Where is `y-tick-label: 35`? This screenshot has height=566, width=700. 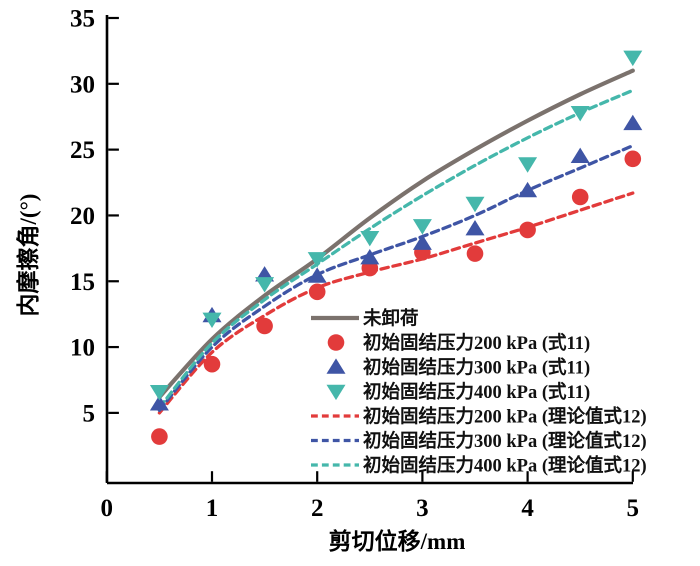
y-tick-label: 35 is located at coordinates (82, 18).